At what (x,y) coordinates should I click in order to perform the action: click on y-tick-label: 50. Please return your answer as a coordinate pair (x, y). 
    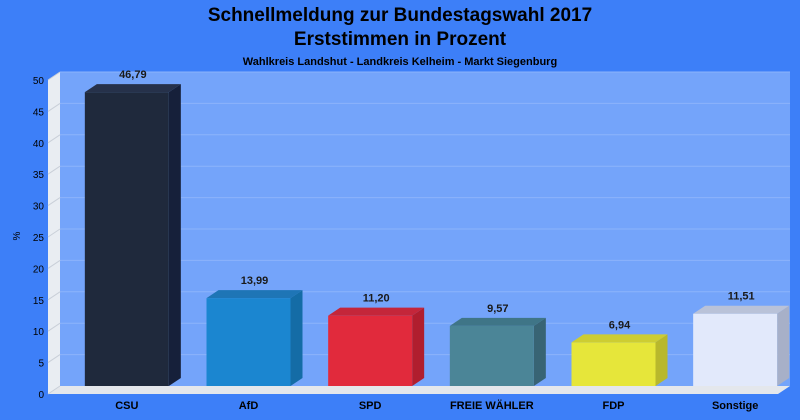
    Looking at the image, I should click on (39, 81).